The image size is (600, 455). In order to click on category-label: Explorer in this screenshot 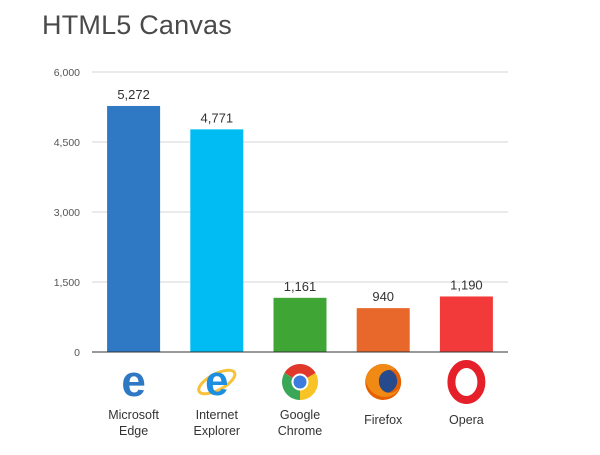, I will do `click(217, 431)`.